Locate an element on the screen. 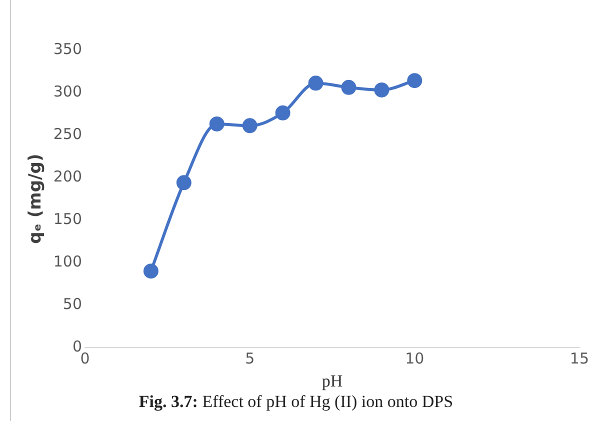  y-tick-label: 250 is located at coordinates (67, 133).